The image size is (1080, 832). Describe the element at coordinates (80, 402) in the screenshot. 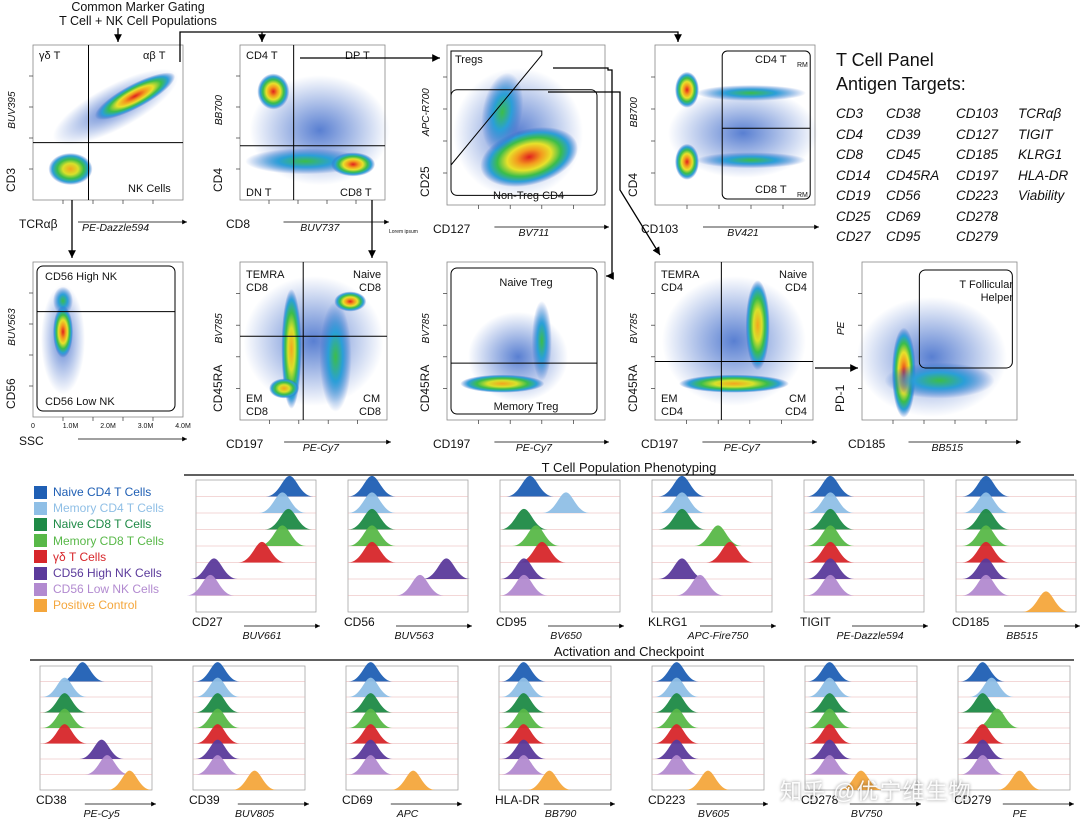

I see `gate-label: CD56 Low NK` at that location.